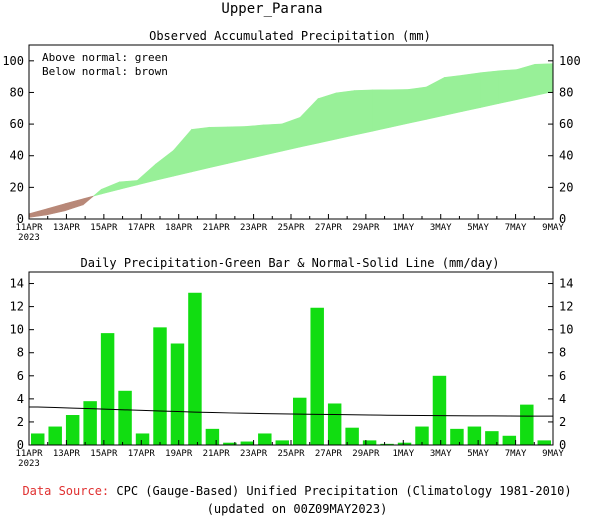 The width and height of the screenshot is (597, 518). Describe the element at coordinates (29, 454) in the screenshot. I see `chart2-xlabel: 11APR` at that location.